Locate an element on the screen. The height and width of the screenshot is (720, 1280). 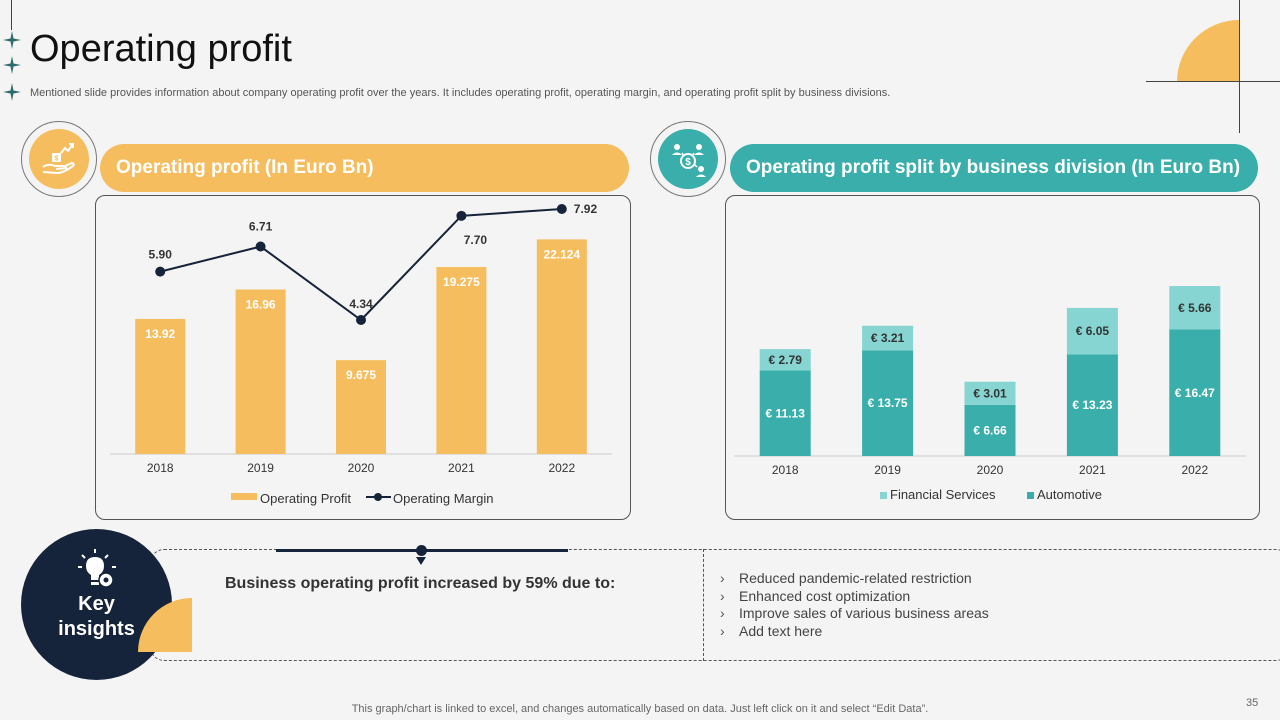
business-network-dollar-icon: $ is located at coordinates (688, 159).